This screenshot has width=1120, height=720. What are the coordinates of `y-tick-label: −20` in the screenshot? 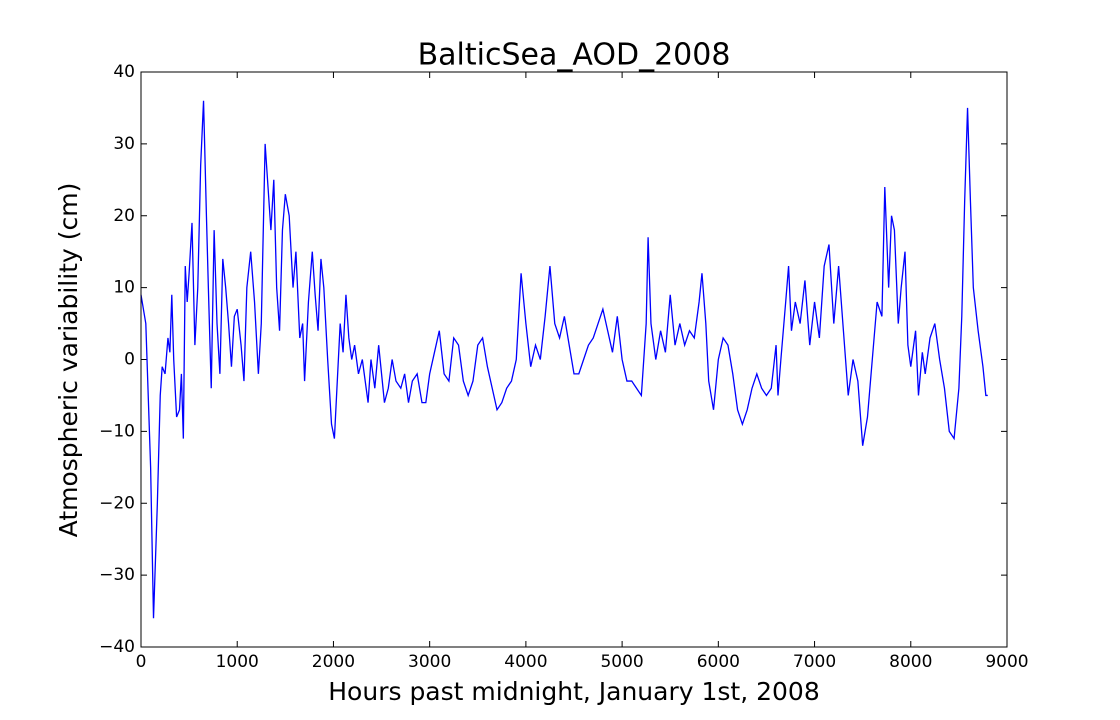 It's located at (117, 503).